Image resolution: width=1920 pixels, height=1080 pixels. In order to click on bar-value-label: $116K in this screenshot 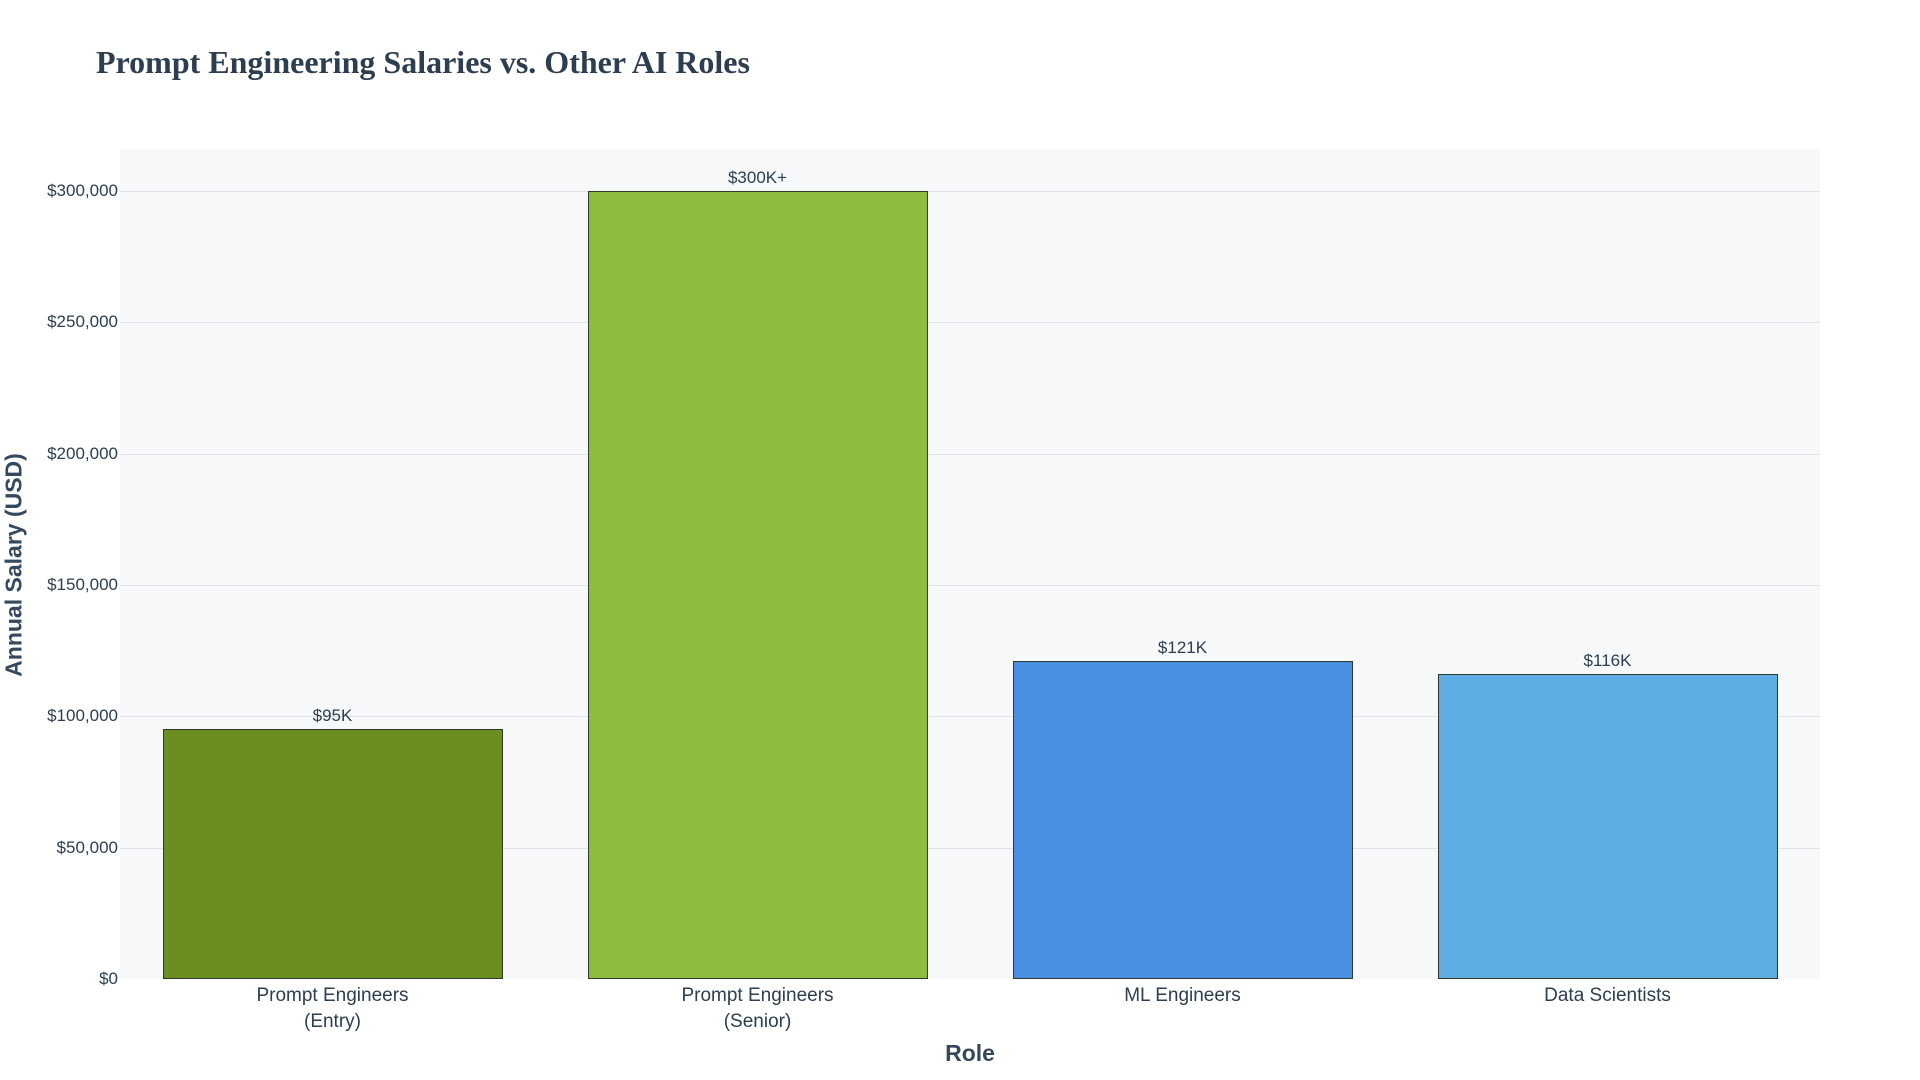, I will do `click(1607, 661)`.